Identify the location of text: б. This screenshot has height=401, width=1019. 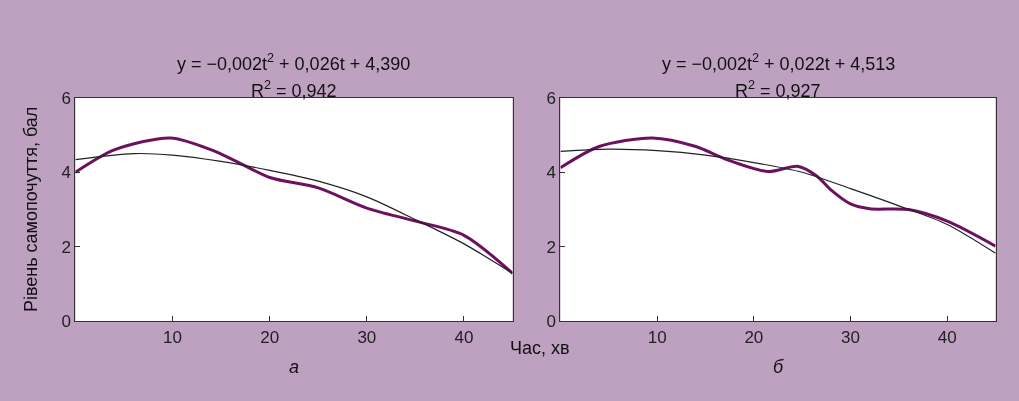
(778, 367).